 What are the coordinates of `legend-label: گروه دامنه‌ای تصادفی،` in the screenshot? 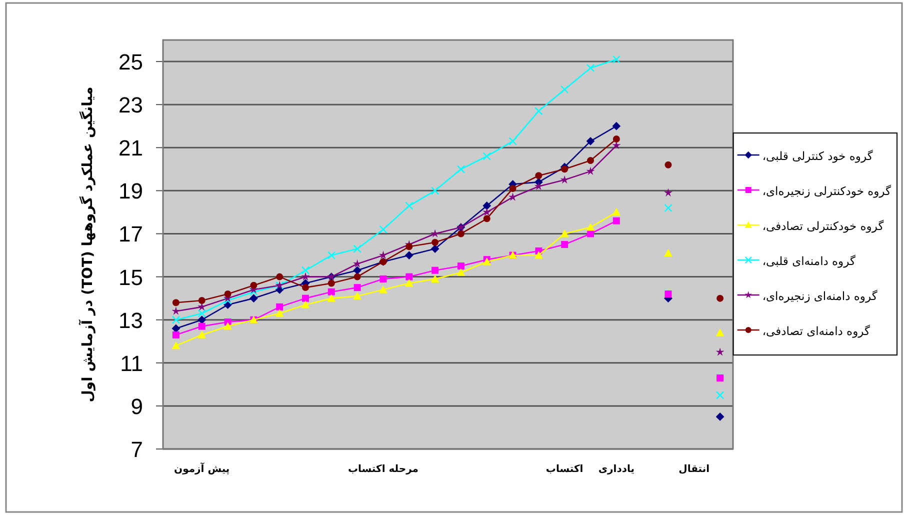 It's located at (816, 331).